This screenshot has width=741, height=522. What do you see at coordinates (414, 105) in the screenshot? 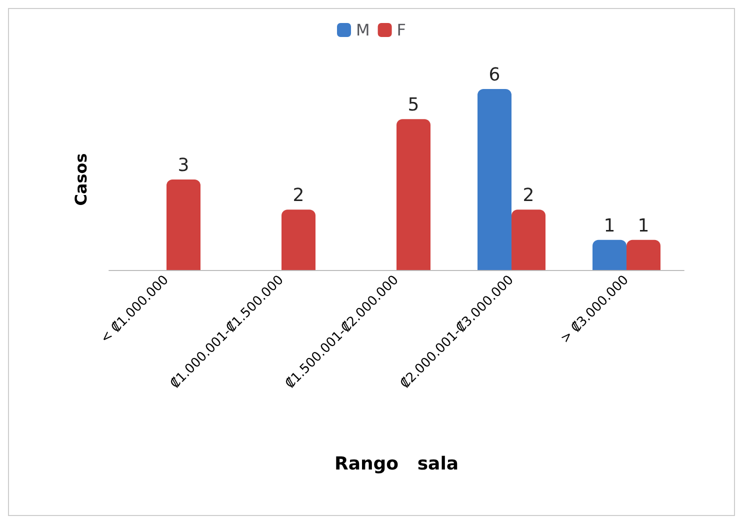
I see `data-label: 5` at bounding box center [414, 105].